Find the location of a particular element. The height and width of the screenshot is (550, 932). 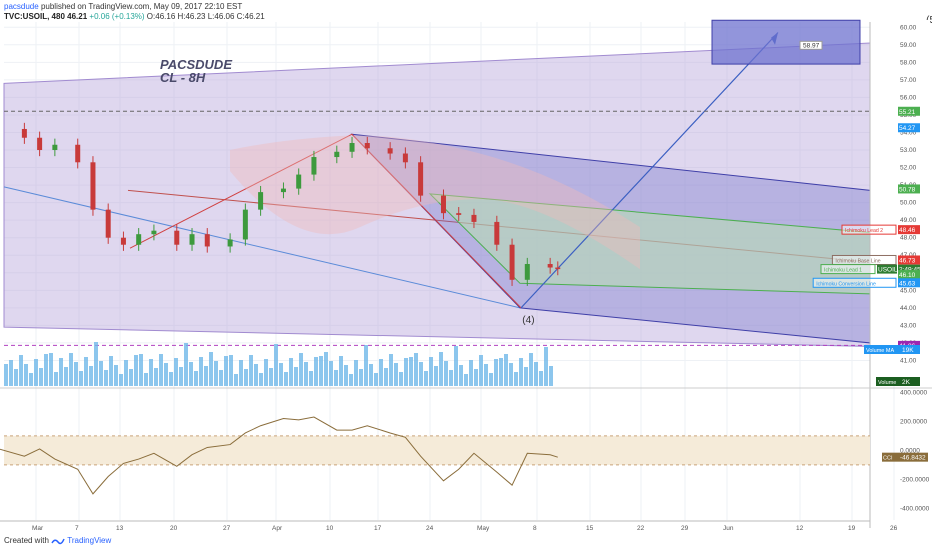

time-tick-label: 13 is located at coordinates (120, 528).